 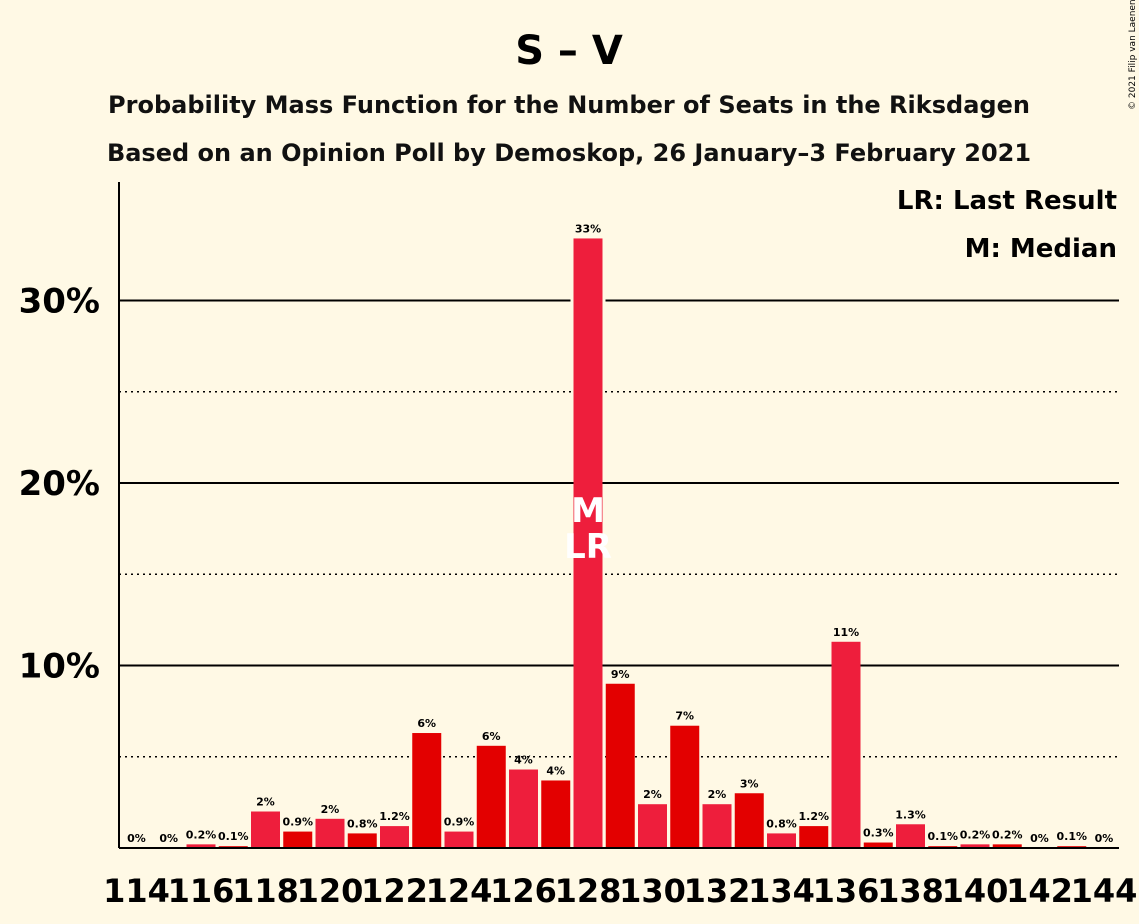 I want to click on last-result-marker: LR, so click(x=588, y=547).